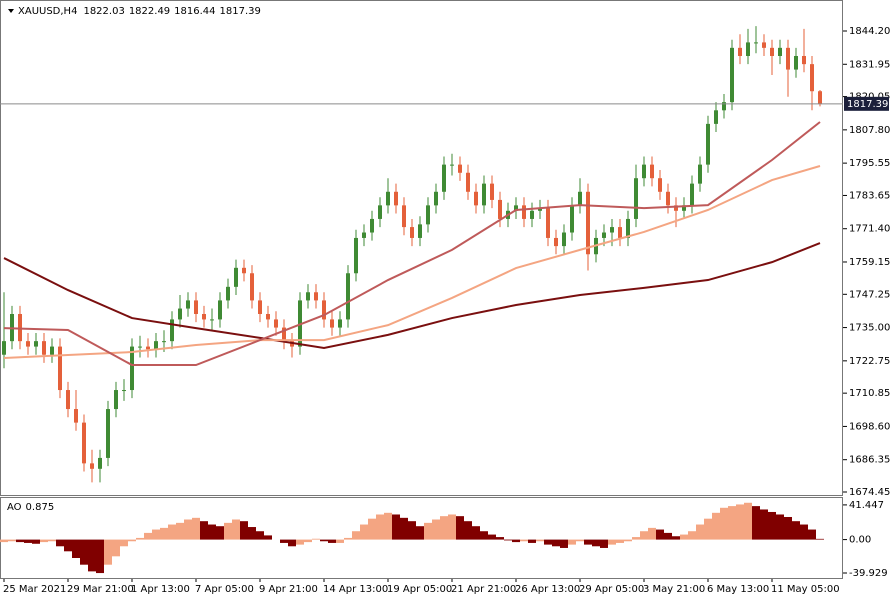 The height and width of the screenshot is (600, 890). I want to click on y-tick-label: 1807.80, so click(869, 130).